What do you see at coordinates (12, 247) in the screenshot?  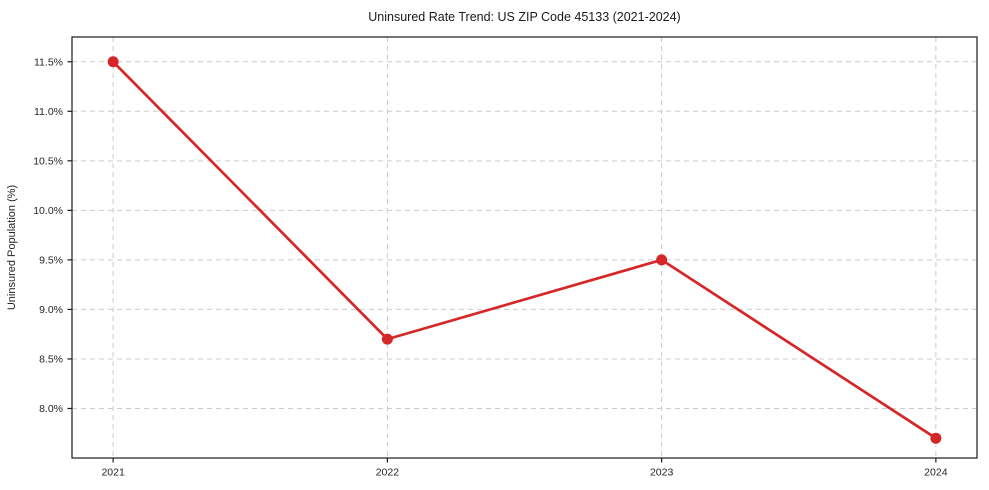 I see `y-axis-label: Uninsured Population (%)` at bounding box center [12, 247].